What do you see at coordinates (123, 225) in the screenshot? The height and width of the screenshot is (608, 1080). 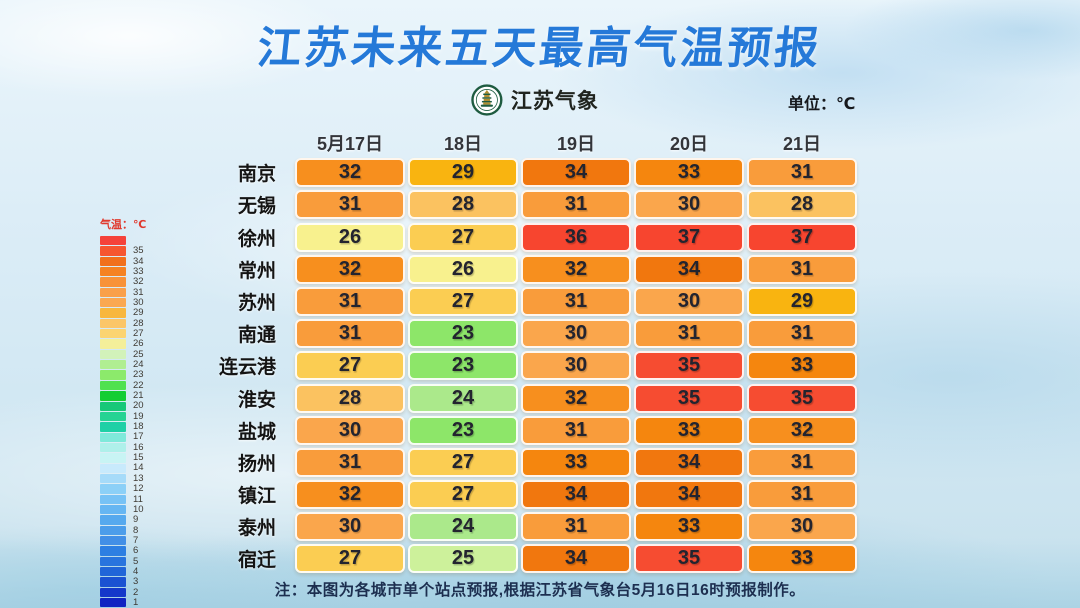 I see `legend-title: 气温：℃` at bounding box center [123, 225].